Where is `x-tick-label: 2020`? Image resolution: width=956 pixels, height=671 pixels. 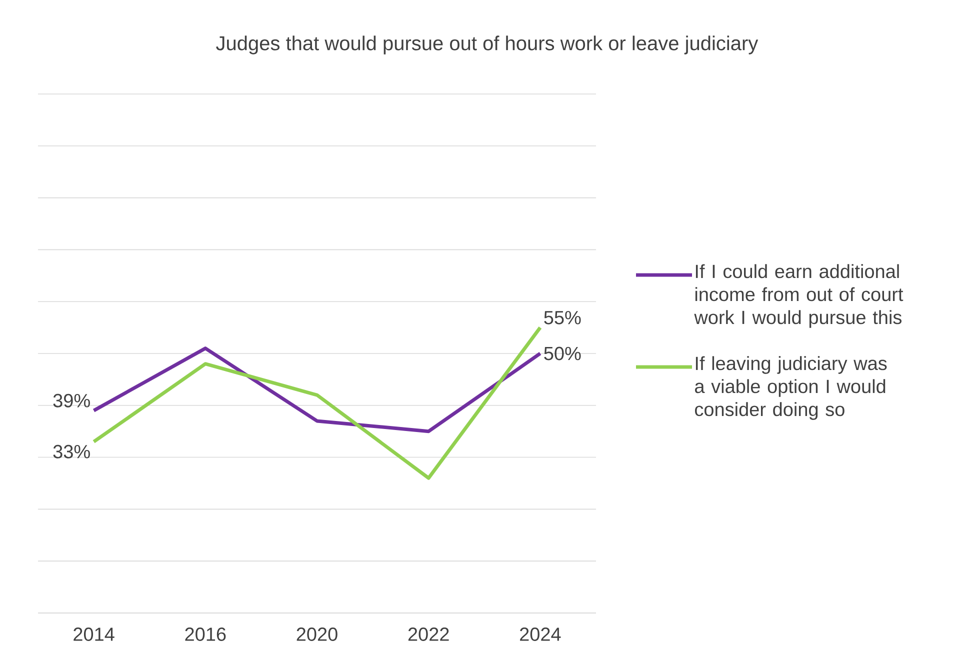 x-tick-label: 2020 is located at coordinates (317, 634).